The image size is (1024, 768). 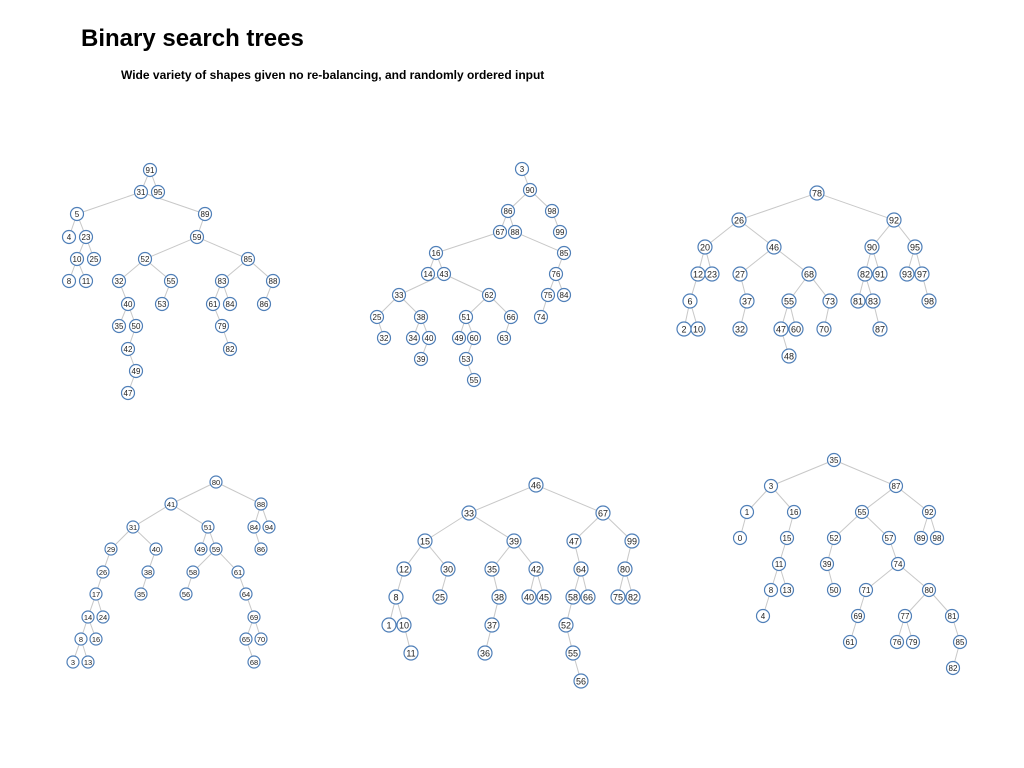 I want to click on node-label: 92, so click(x=929, y=512).